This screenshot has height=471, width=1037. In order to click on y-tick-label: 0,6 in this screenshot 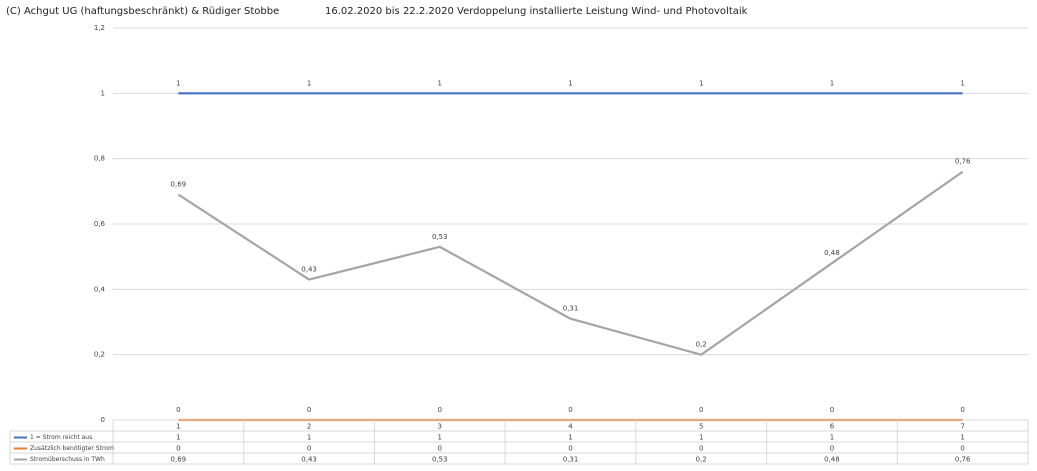, I will do `click(100, 224)`.